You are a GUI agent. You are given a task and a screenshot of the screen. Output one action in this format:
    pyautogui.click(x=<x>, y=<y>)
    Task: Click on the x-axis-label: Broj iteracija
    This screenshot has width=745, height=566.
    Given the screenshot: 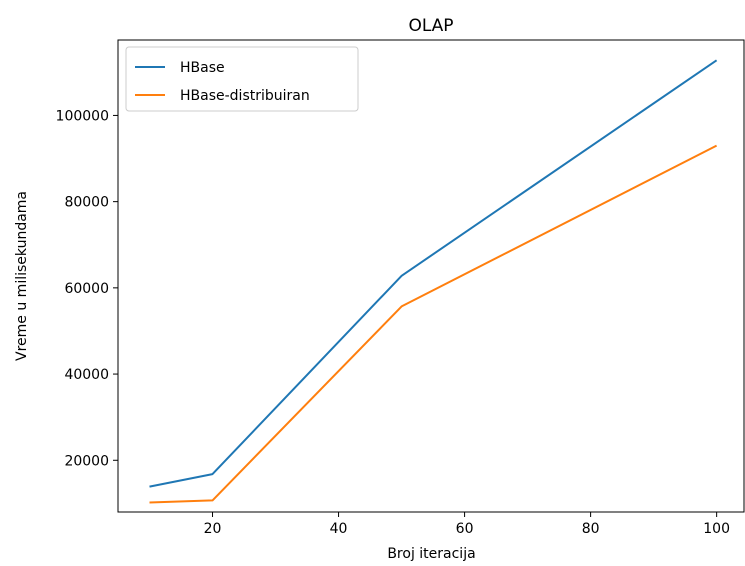 What is the action you would take?
    pyautogui.click(x=431, y=554)
    